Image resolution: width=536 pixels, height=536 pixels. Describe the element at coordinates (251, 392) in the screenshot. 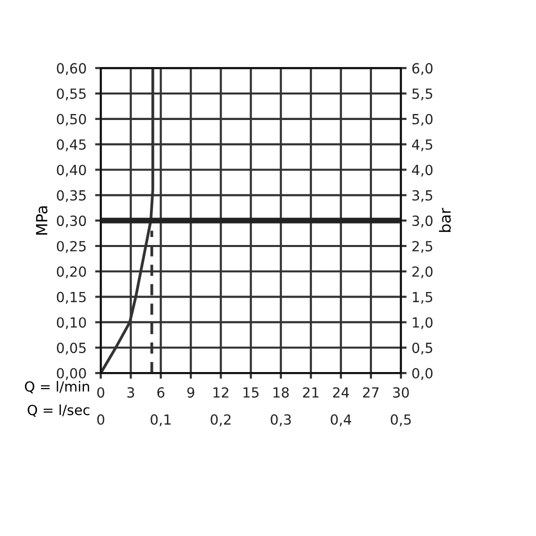

I see `x-tick-label: 15` at that location.